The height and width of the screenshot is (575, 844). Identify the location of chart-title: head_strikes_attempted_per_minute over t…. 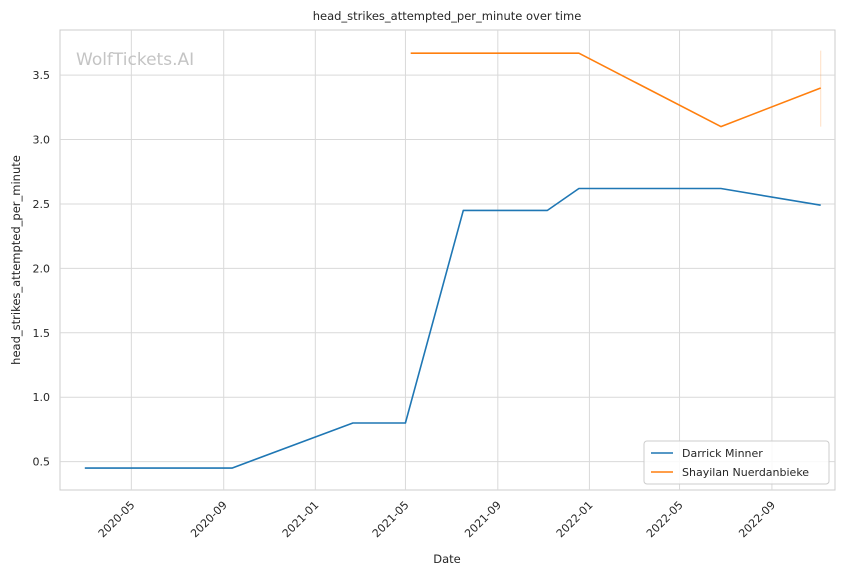
(447, 16).